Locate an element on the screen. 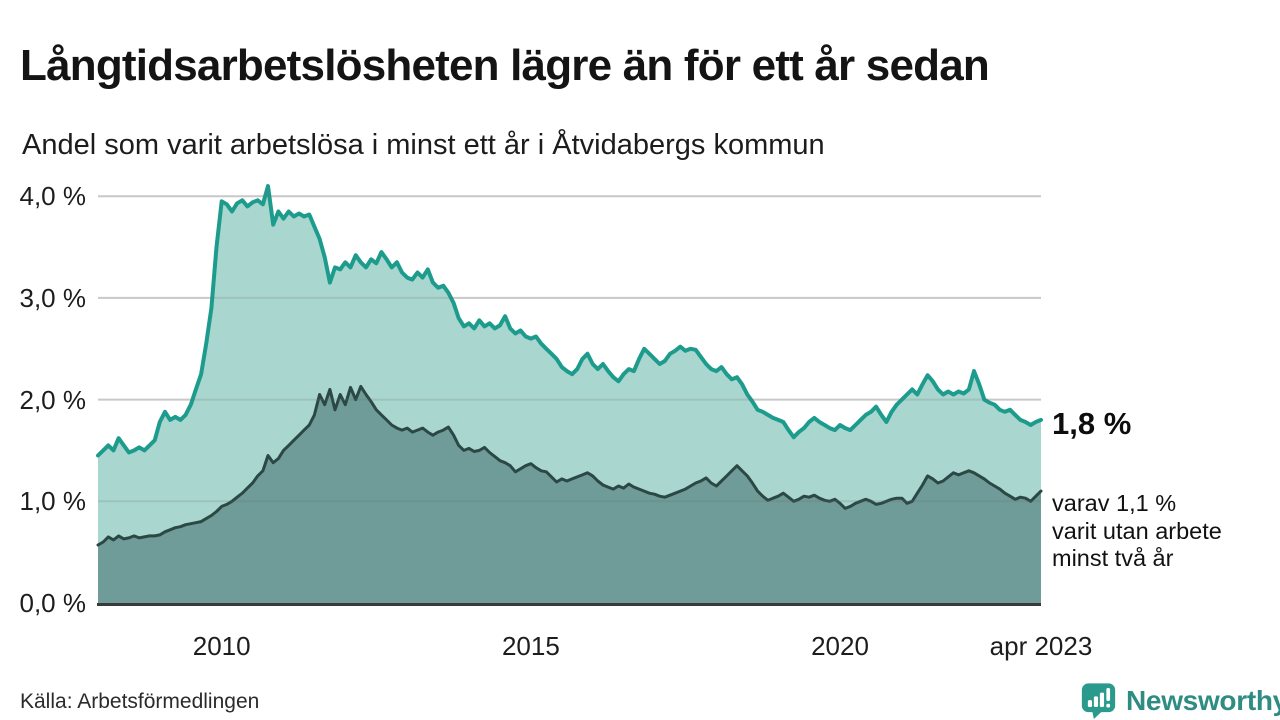 The height and width of the screenshot is (720, 1280). y-axis-tick-label: 3,0 % is located at coordinates (53, 297).